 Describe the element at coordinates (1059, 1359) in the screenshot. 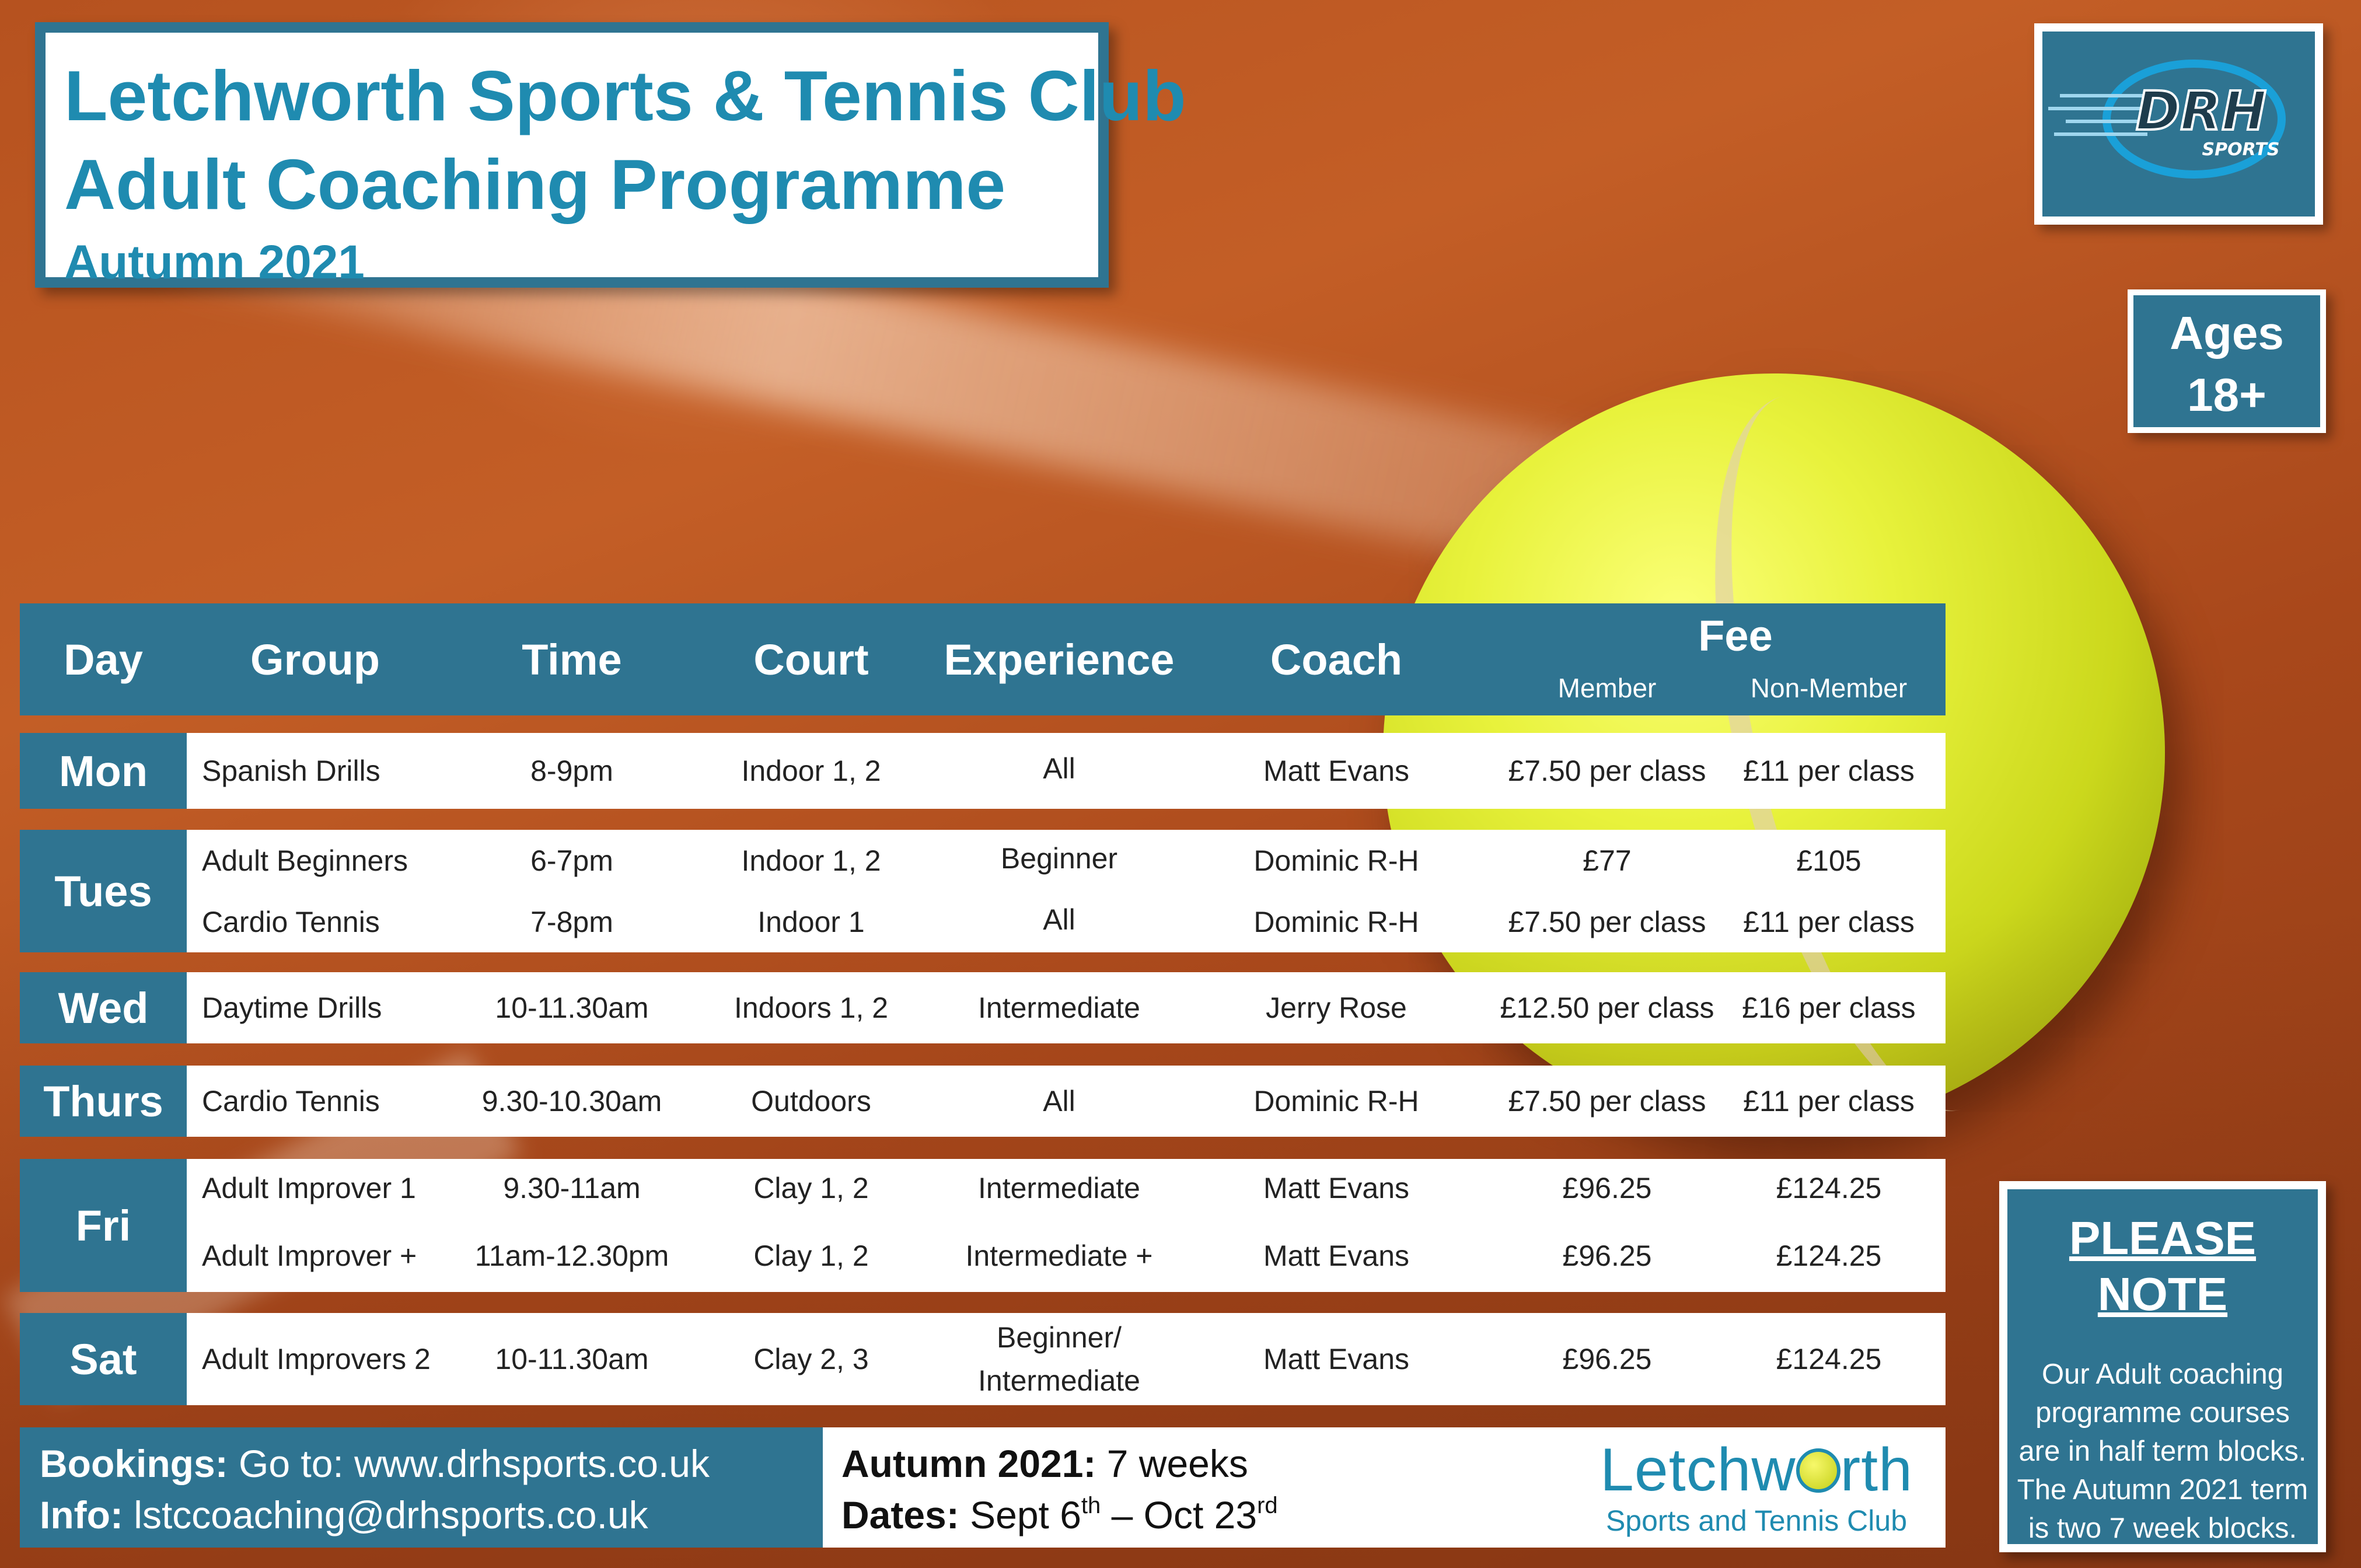

I see `experience-cell: Beginner/ Intermediate` at that location.